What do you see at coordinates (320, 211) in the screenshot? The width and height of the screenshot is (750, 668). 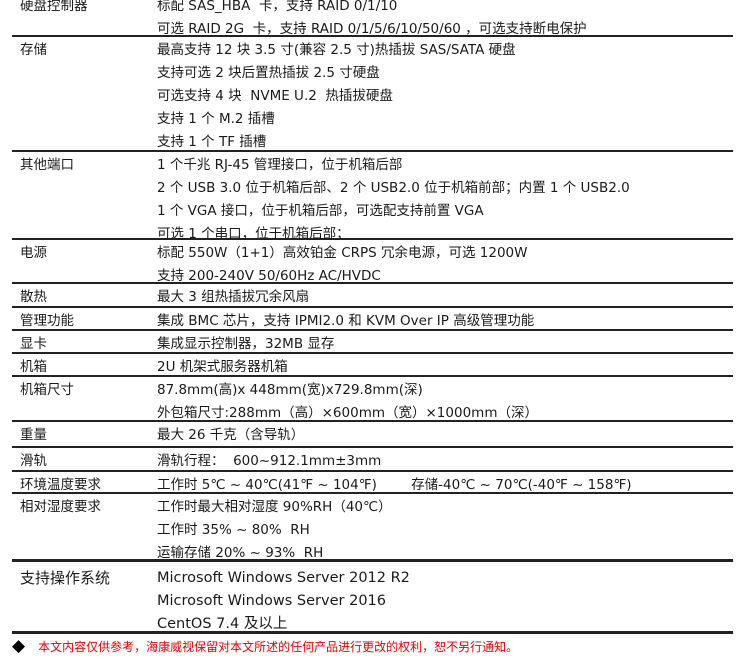 I see `spec-value-line: 1 个 VGA 接口，位于机箱后部，可选配支持前置 VGA` at bounding box center [320, 211].